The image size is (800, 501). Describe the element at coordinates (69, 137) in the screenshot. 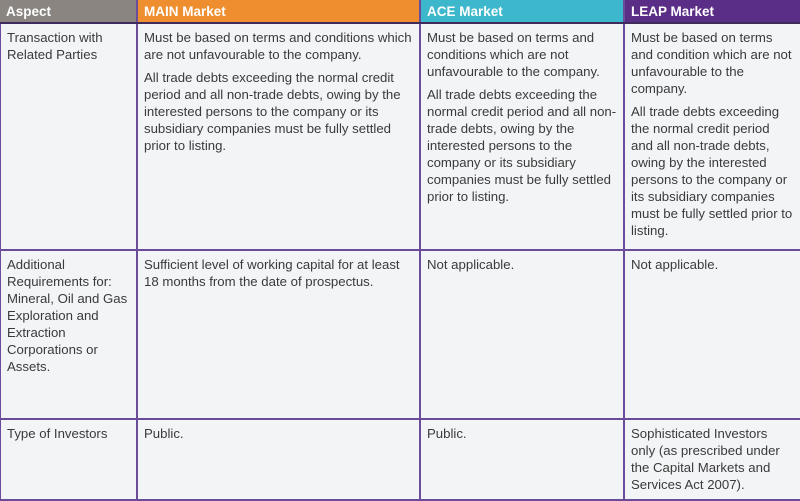

I see `aspect-cell: Transaction with Related Parties` at that location.